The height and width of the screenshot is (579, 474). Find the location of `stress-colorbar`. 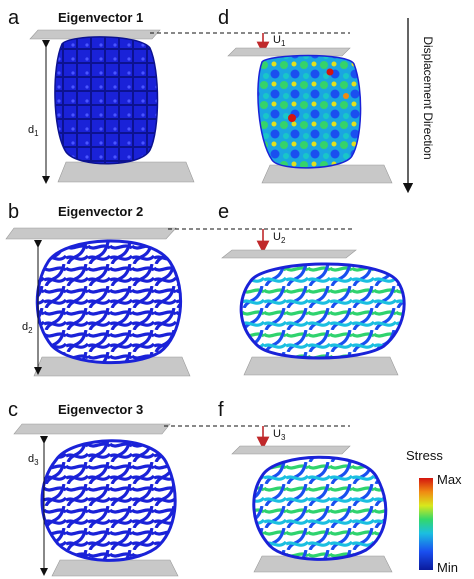

stress-colorbar is located at coordinates (426, 524).